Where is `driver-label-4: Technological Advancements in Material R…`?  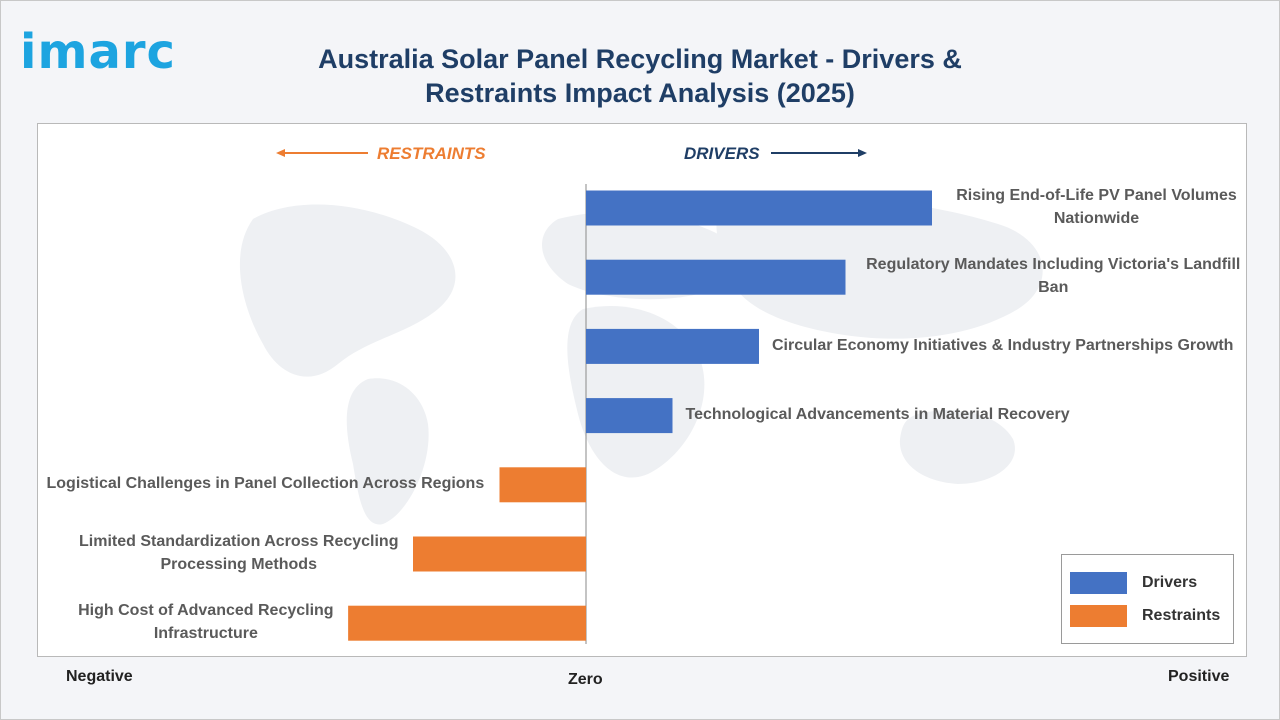
driver-label-4: Technological Advancements in Material R… is located at coordinates (878, 414).